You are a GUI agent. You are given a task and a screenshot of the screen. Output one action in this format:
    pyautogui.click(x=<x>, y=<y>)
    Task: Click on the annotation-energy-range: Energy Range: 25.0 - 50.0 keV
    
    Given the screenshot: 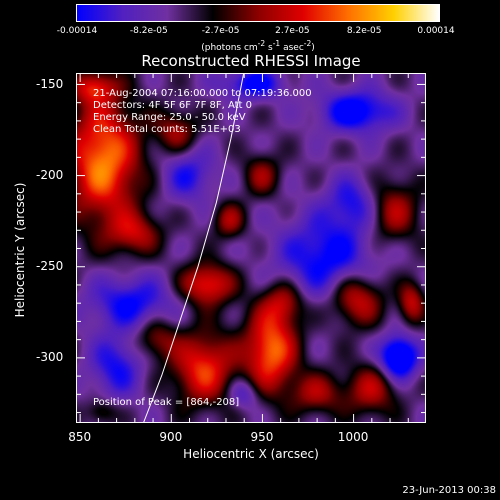 What is the action you would take?
    pyautogui.click(x=169, y=117)
    